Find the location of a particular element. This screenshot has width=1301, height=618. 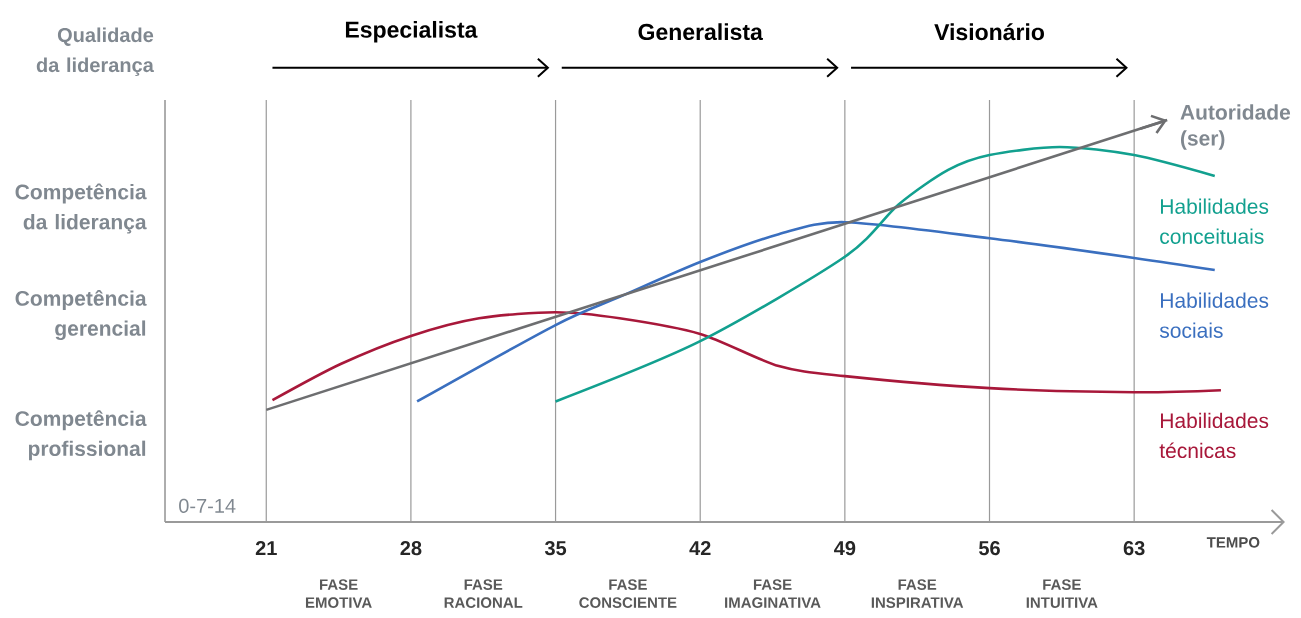

text: FASE INSPIRATIVA is located at coordinates (917, 593).